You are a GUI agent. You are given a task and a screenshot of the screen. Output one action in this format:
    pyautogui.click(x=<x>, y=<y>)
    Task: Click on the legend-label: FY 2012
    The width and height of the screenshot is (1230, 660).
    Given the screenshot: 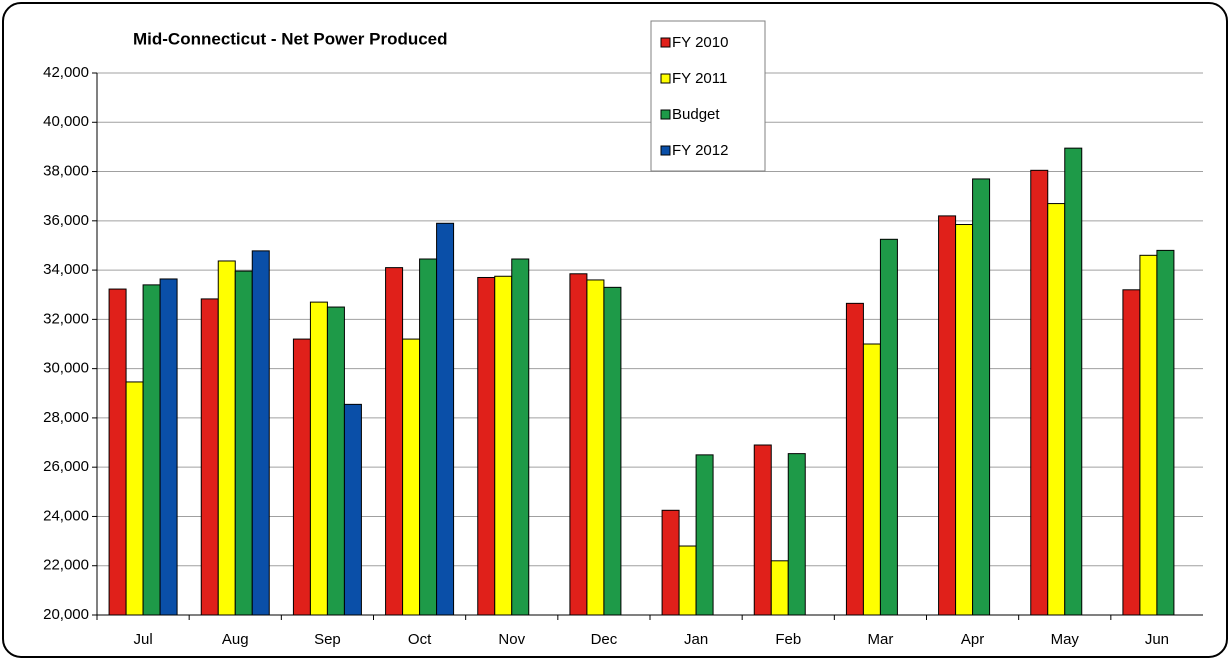 What is the action you would take?
    pyautogui.click(x=700, y=150)
    